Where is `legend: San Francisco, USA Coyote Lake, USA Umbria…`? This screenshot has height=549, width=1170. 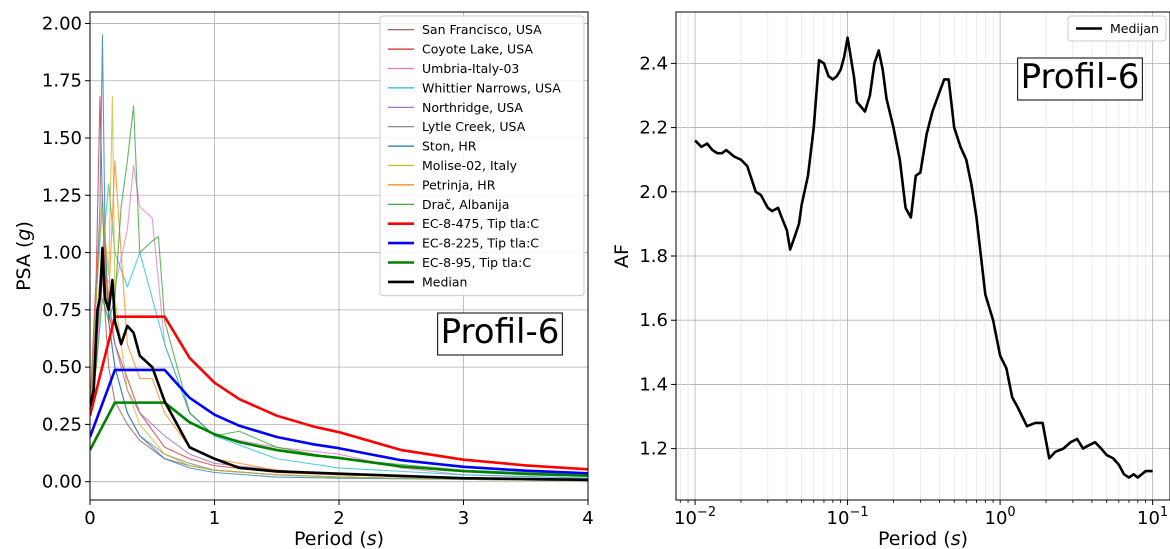
legend: San Francisco, USA Coyote Lake, USA Umbria… is located at coordinates (482, 156).